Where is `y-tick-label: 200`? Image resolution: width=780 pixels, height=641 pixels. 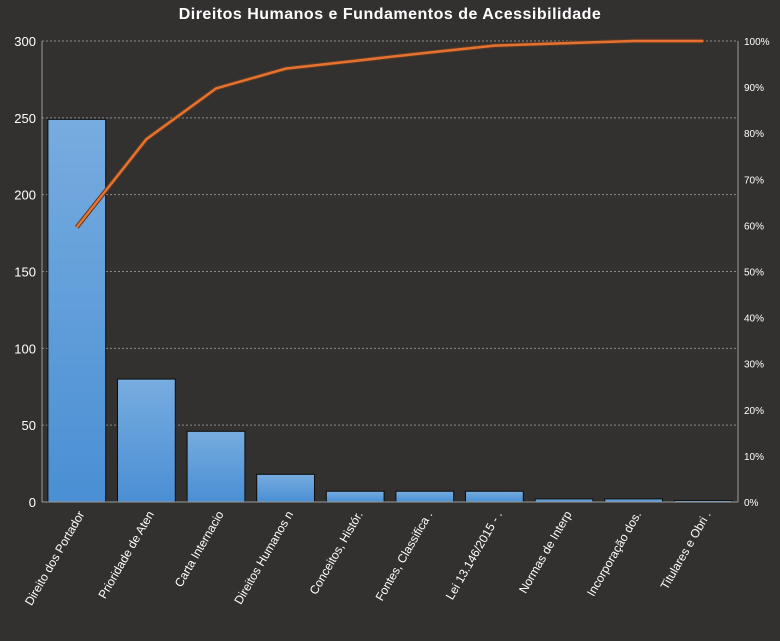 y-tick-label: 200 is located at coordinates (25, 195).